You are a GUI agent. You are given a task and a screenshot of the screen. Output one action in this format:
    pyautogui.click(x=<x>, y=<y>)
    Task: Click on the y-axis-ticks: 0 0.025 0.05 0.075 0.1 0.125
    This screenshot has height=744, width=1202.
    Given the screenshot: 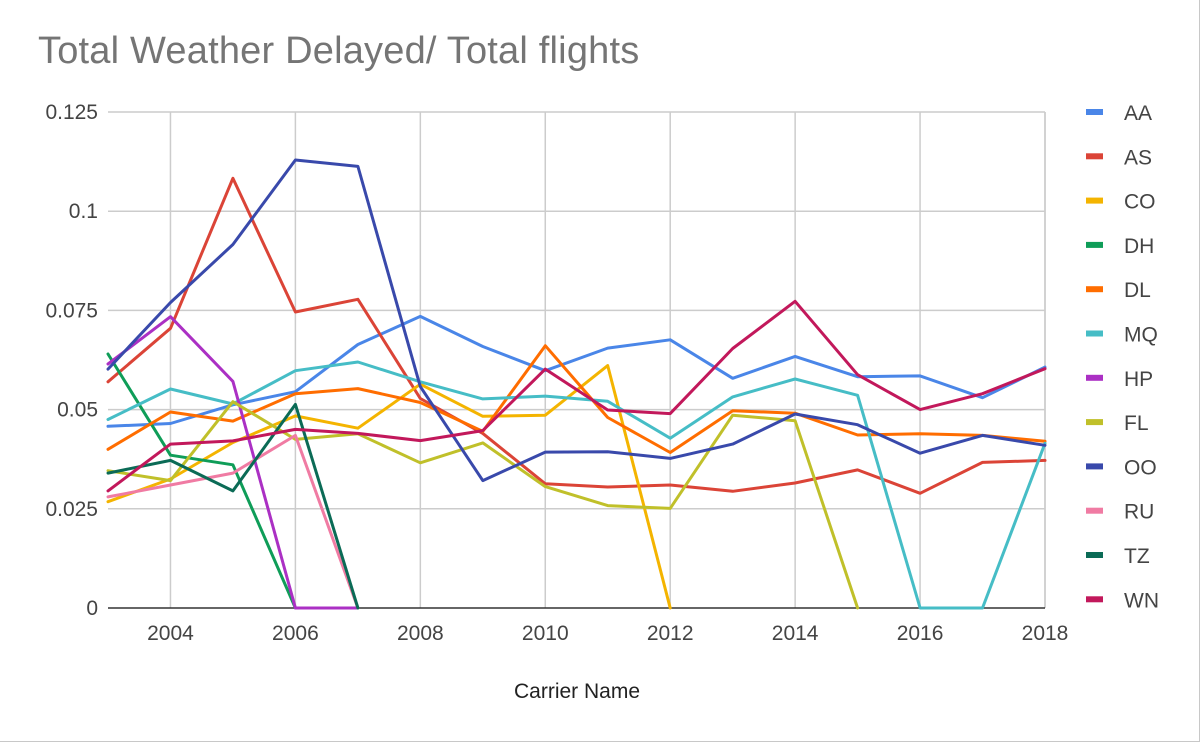 What is the action you would take?
    pyautogui.click(x=71, y=360)
    